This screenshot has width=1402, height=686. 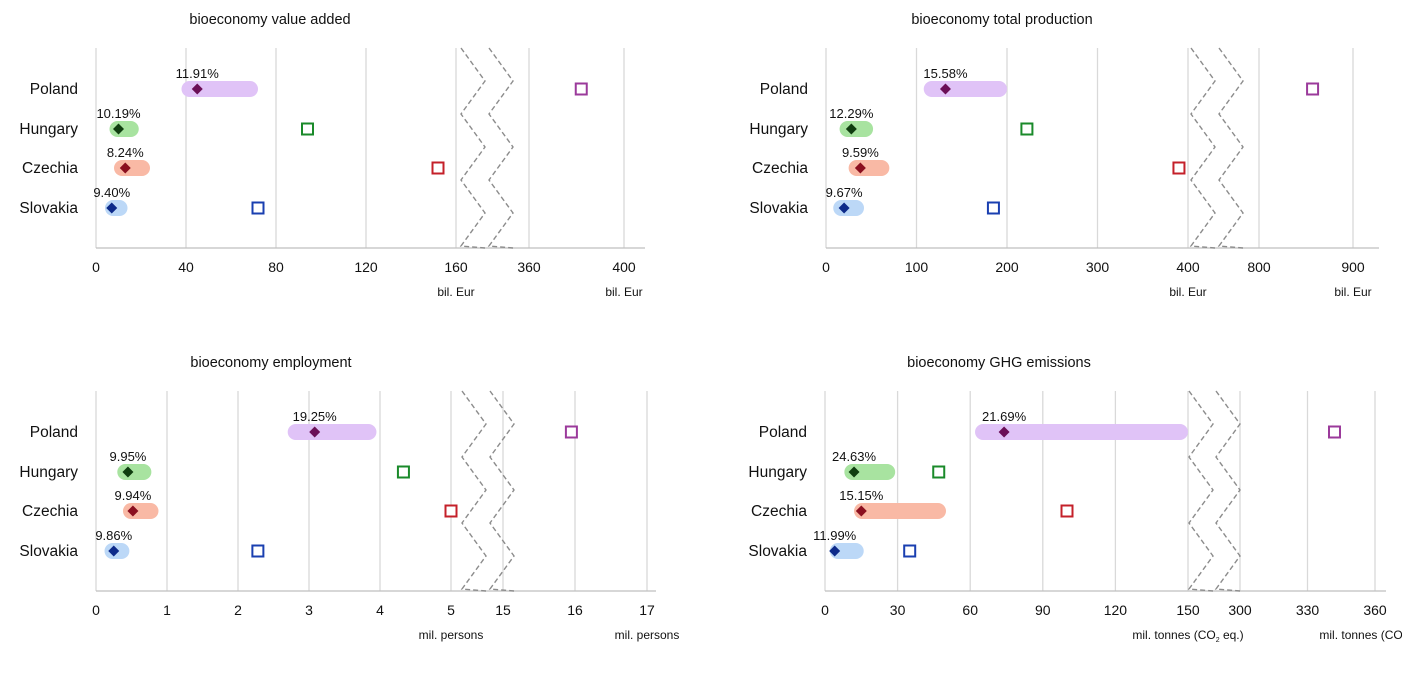 I want to click on share-label: 9.95%, so click(x=128, y=456).